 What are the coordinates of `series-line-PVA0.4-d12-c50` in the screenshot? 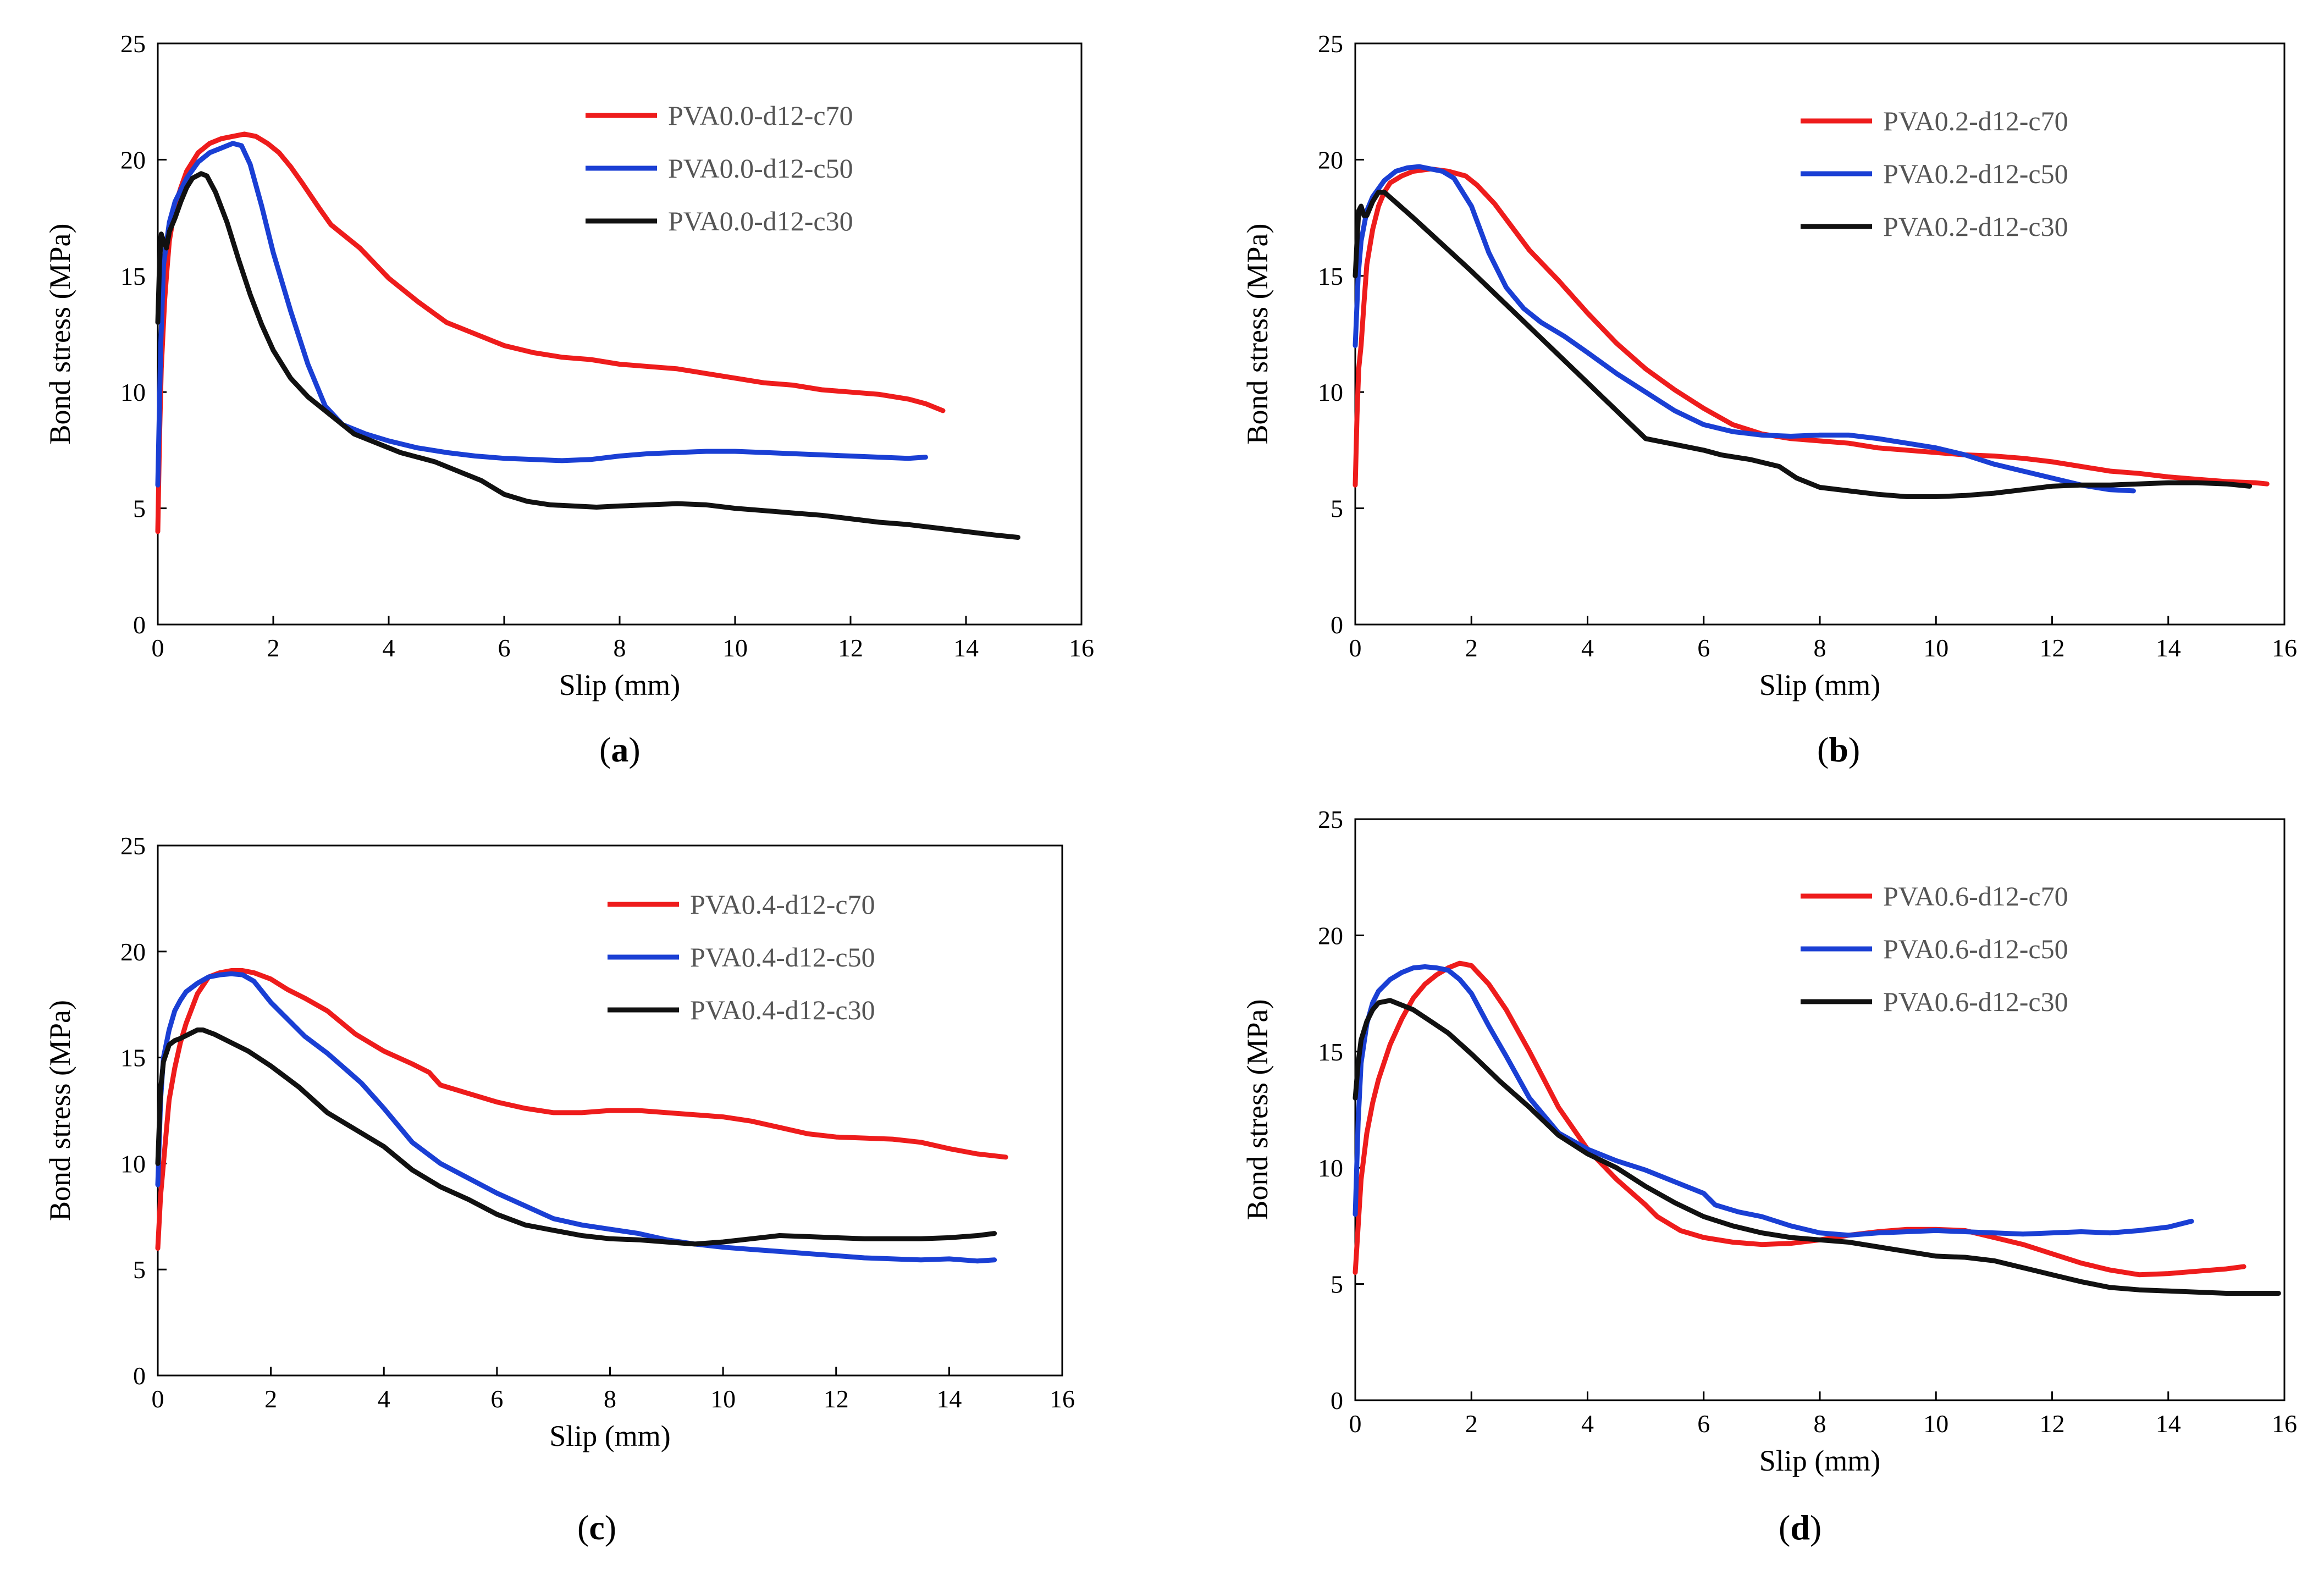 It's located at (576, 1117).